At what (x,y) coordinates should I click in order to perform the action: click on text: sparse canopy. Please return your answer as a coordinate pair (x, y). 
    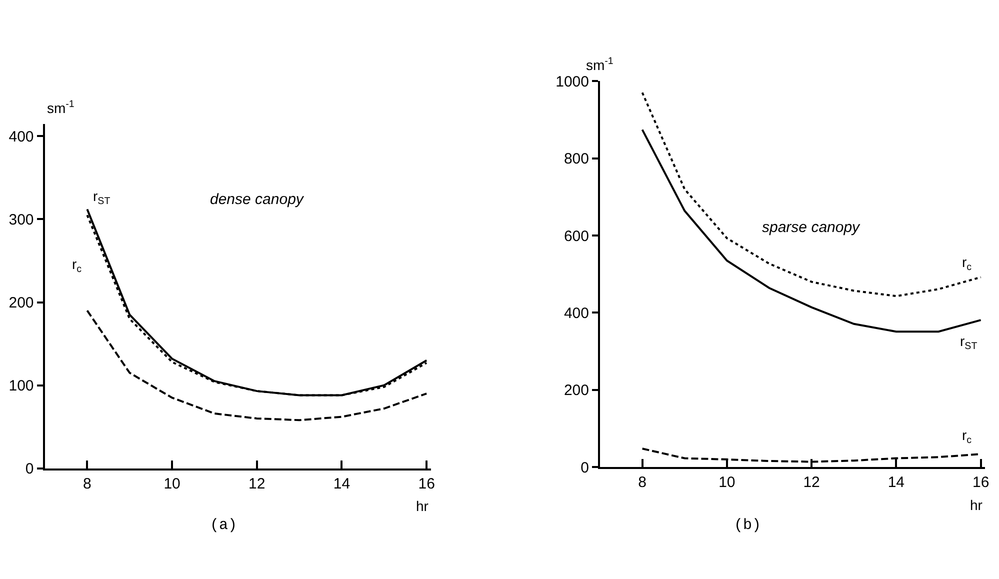
    Looking at the image, I should click on (812, 227).